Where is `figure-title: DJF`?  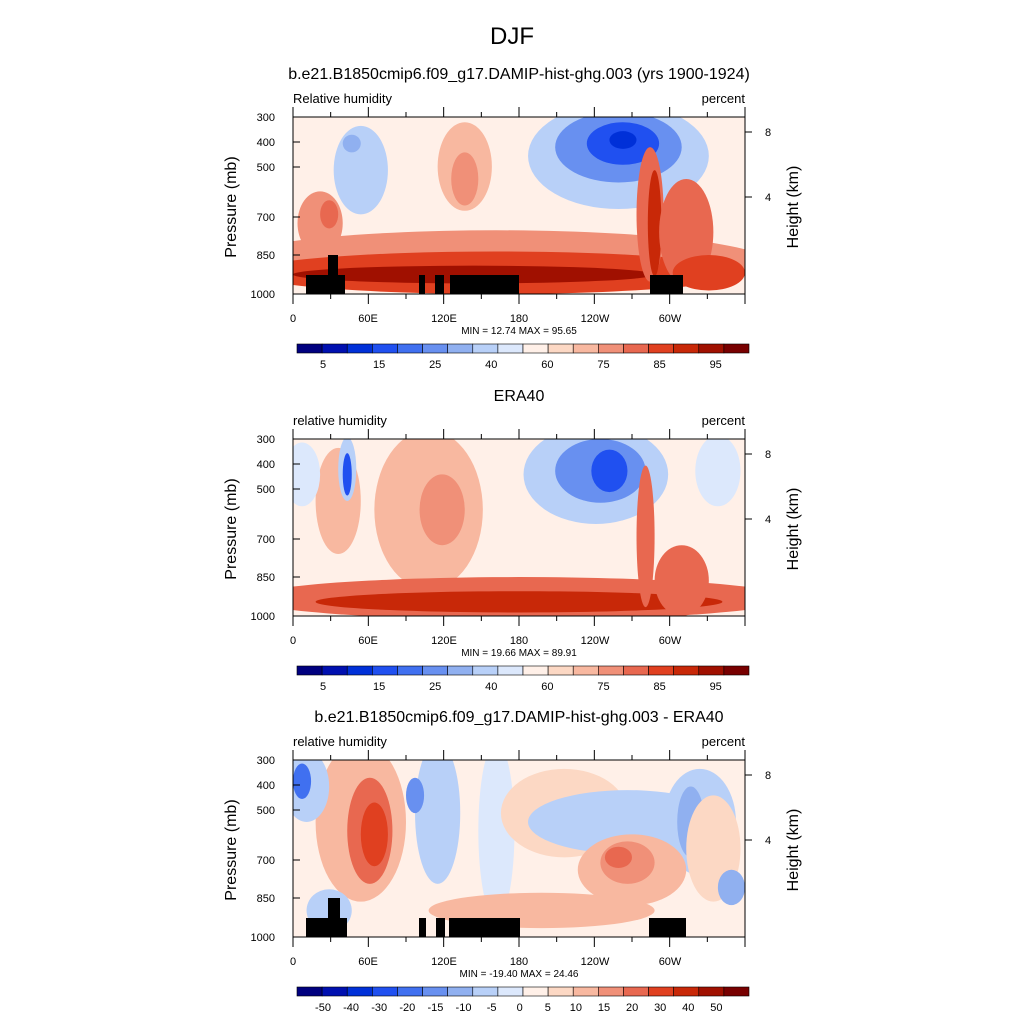
figure-title: DJF is located at coordinates (512, 36).